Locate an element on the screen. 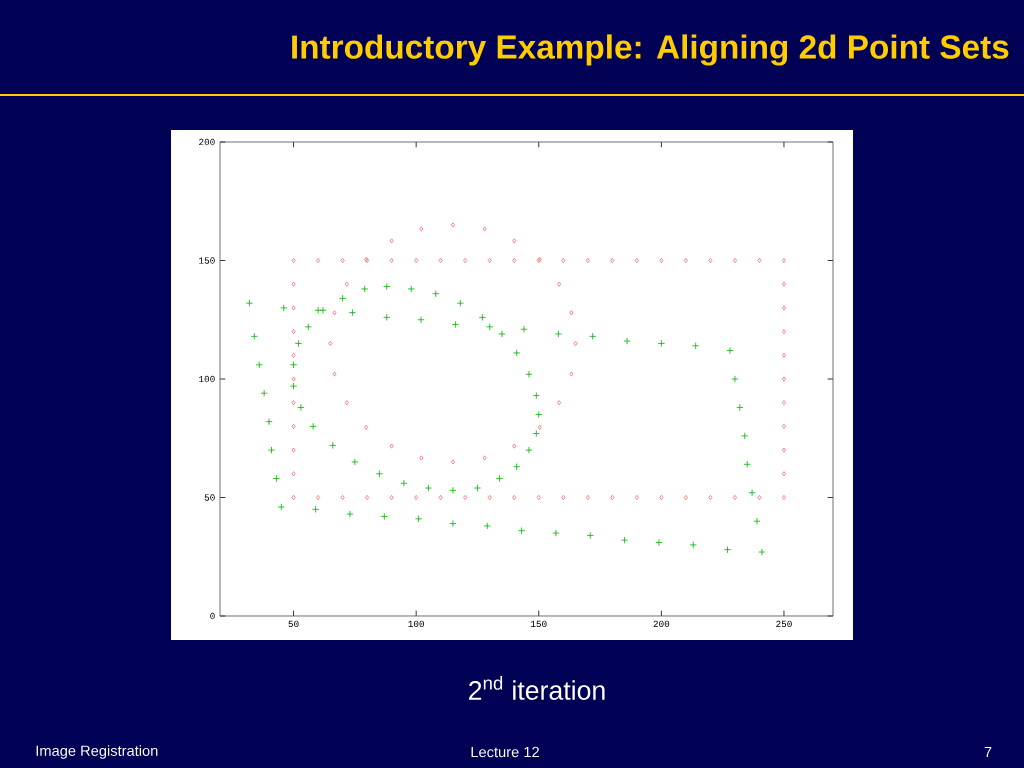  text: 7 is located at coordinates (988, 752).